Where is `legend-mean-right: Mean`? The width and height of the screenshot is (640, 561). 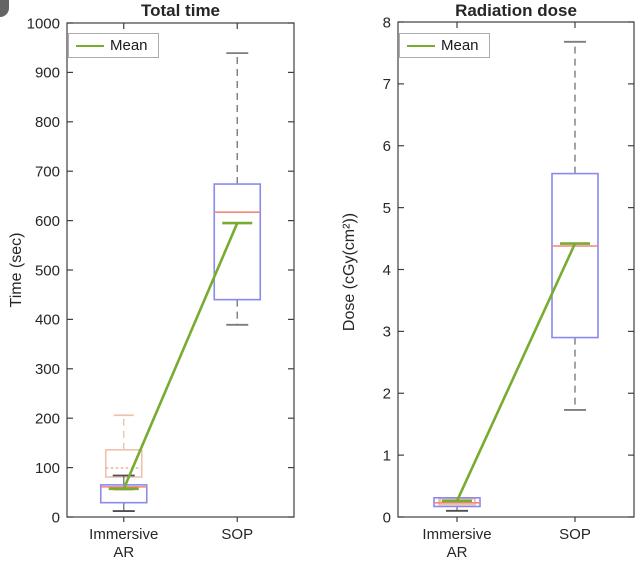 legend-mean-right: Mean is located at coordinates (444, 45).